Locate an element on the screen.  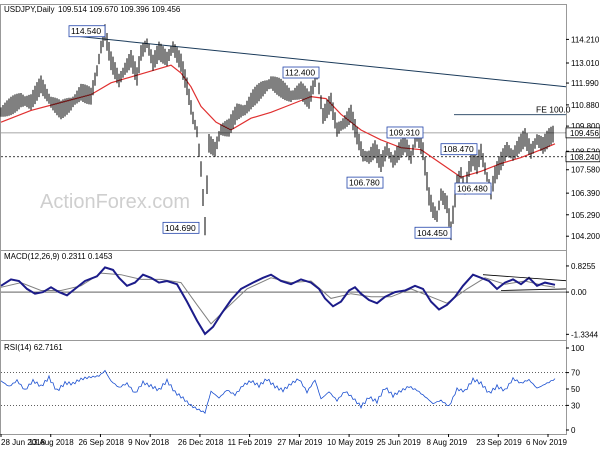
x-tick-label: 6 Nov 2019 is located at coordinates (546, 442).